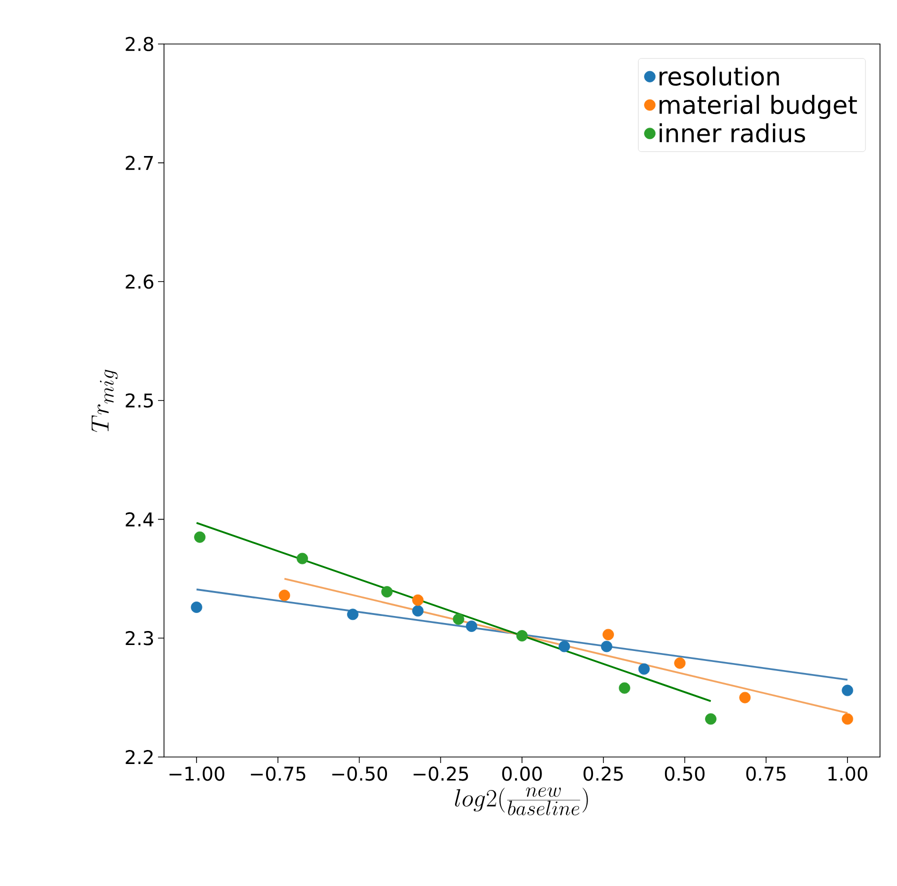 Image resolution: width=897 pixels, height=886 pixels. What do you see at coordinates (522, 773) in the screenshot?
I see `x-tick-label: 0.00` at bounding box center [522, 773].